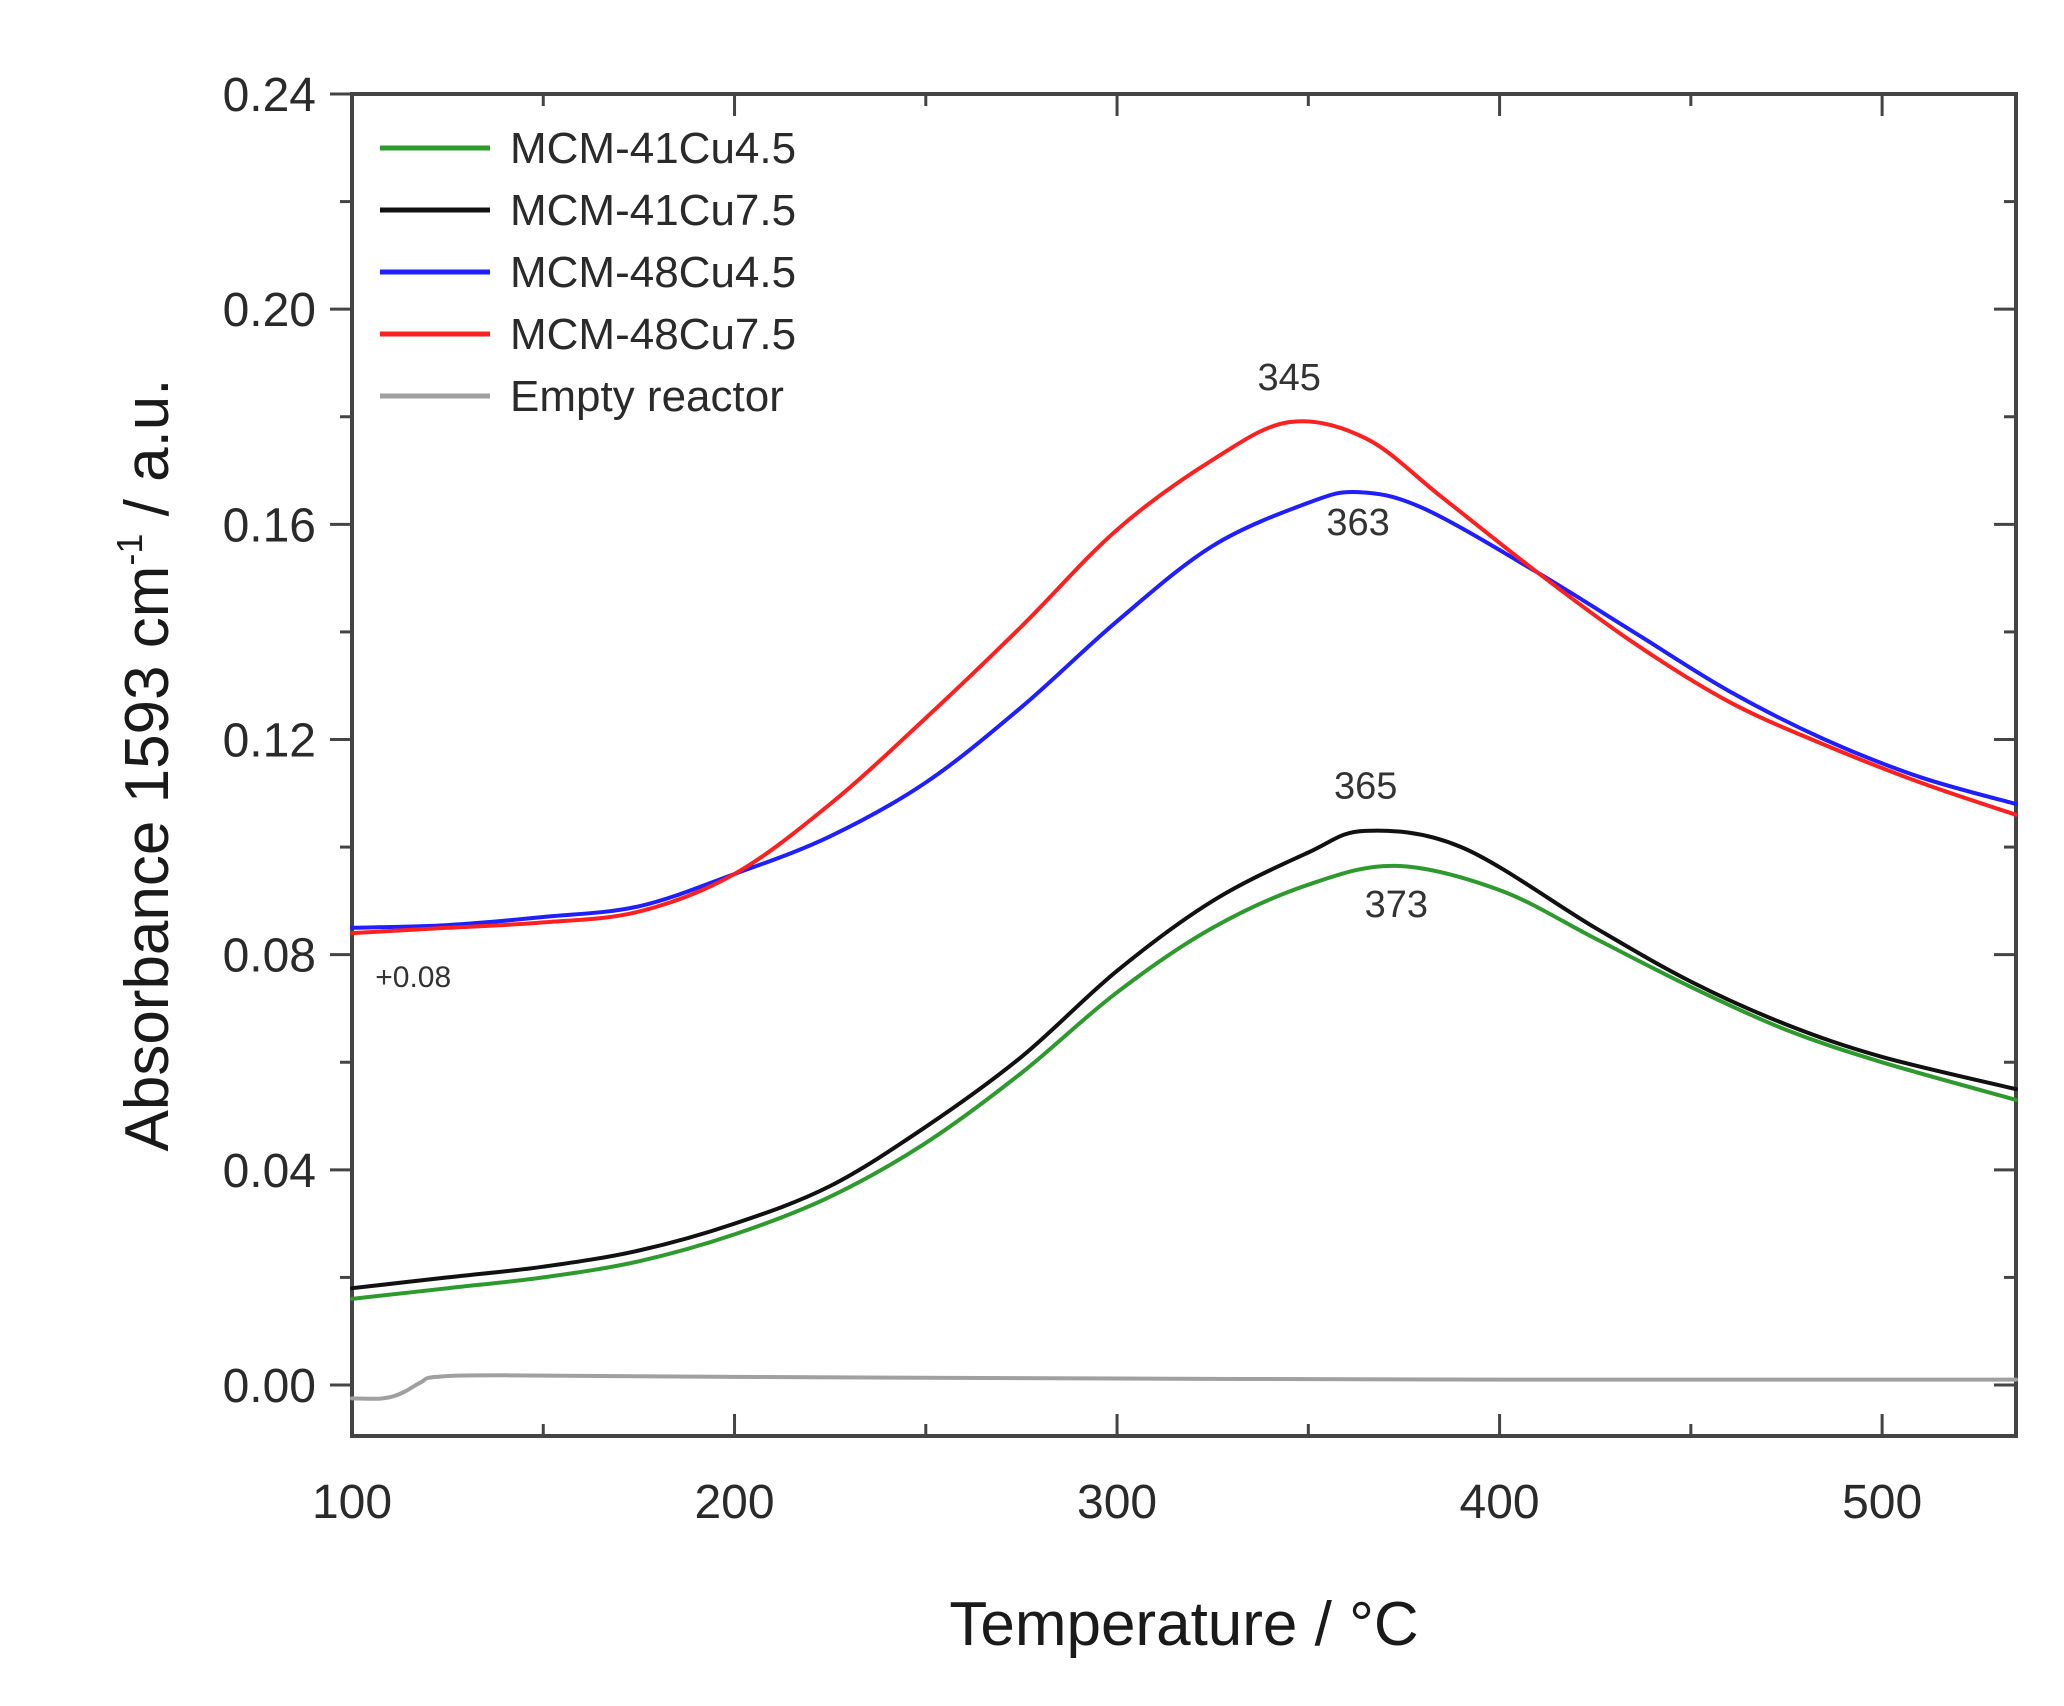 This screenshot has width=2064, height=1706. Describe the element at coordinates (269, 525) in the screenshot. I see `y-tick-label: 0.16` at that location.